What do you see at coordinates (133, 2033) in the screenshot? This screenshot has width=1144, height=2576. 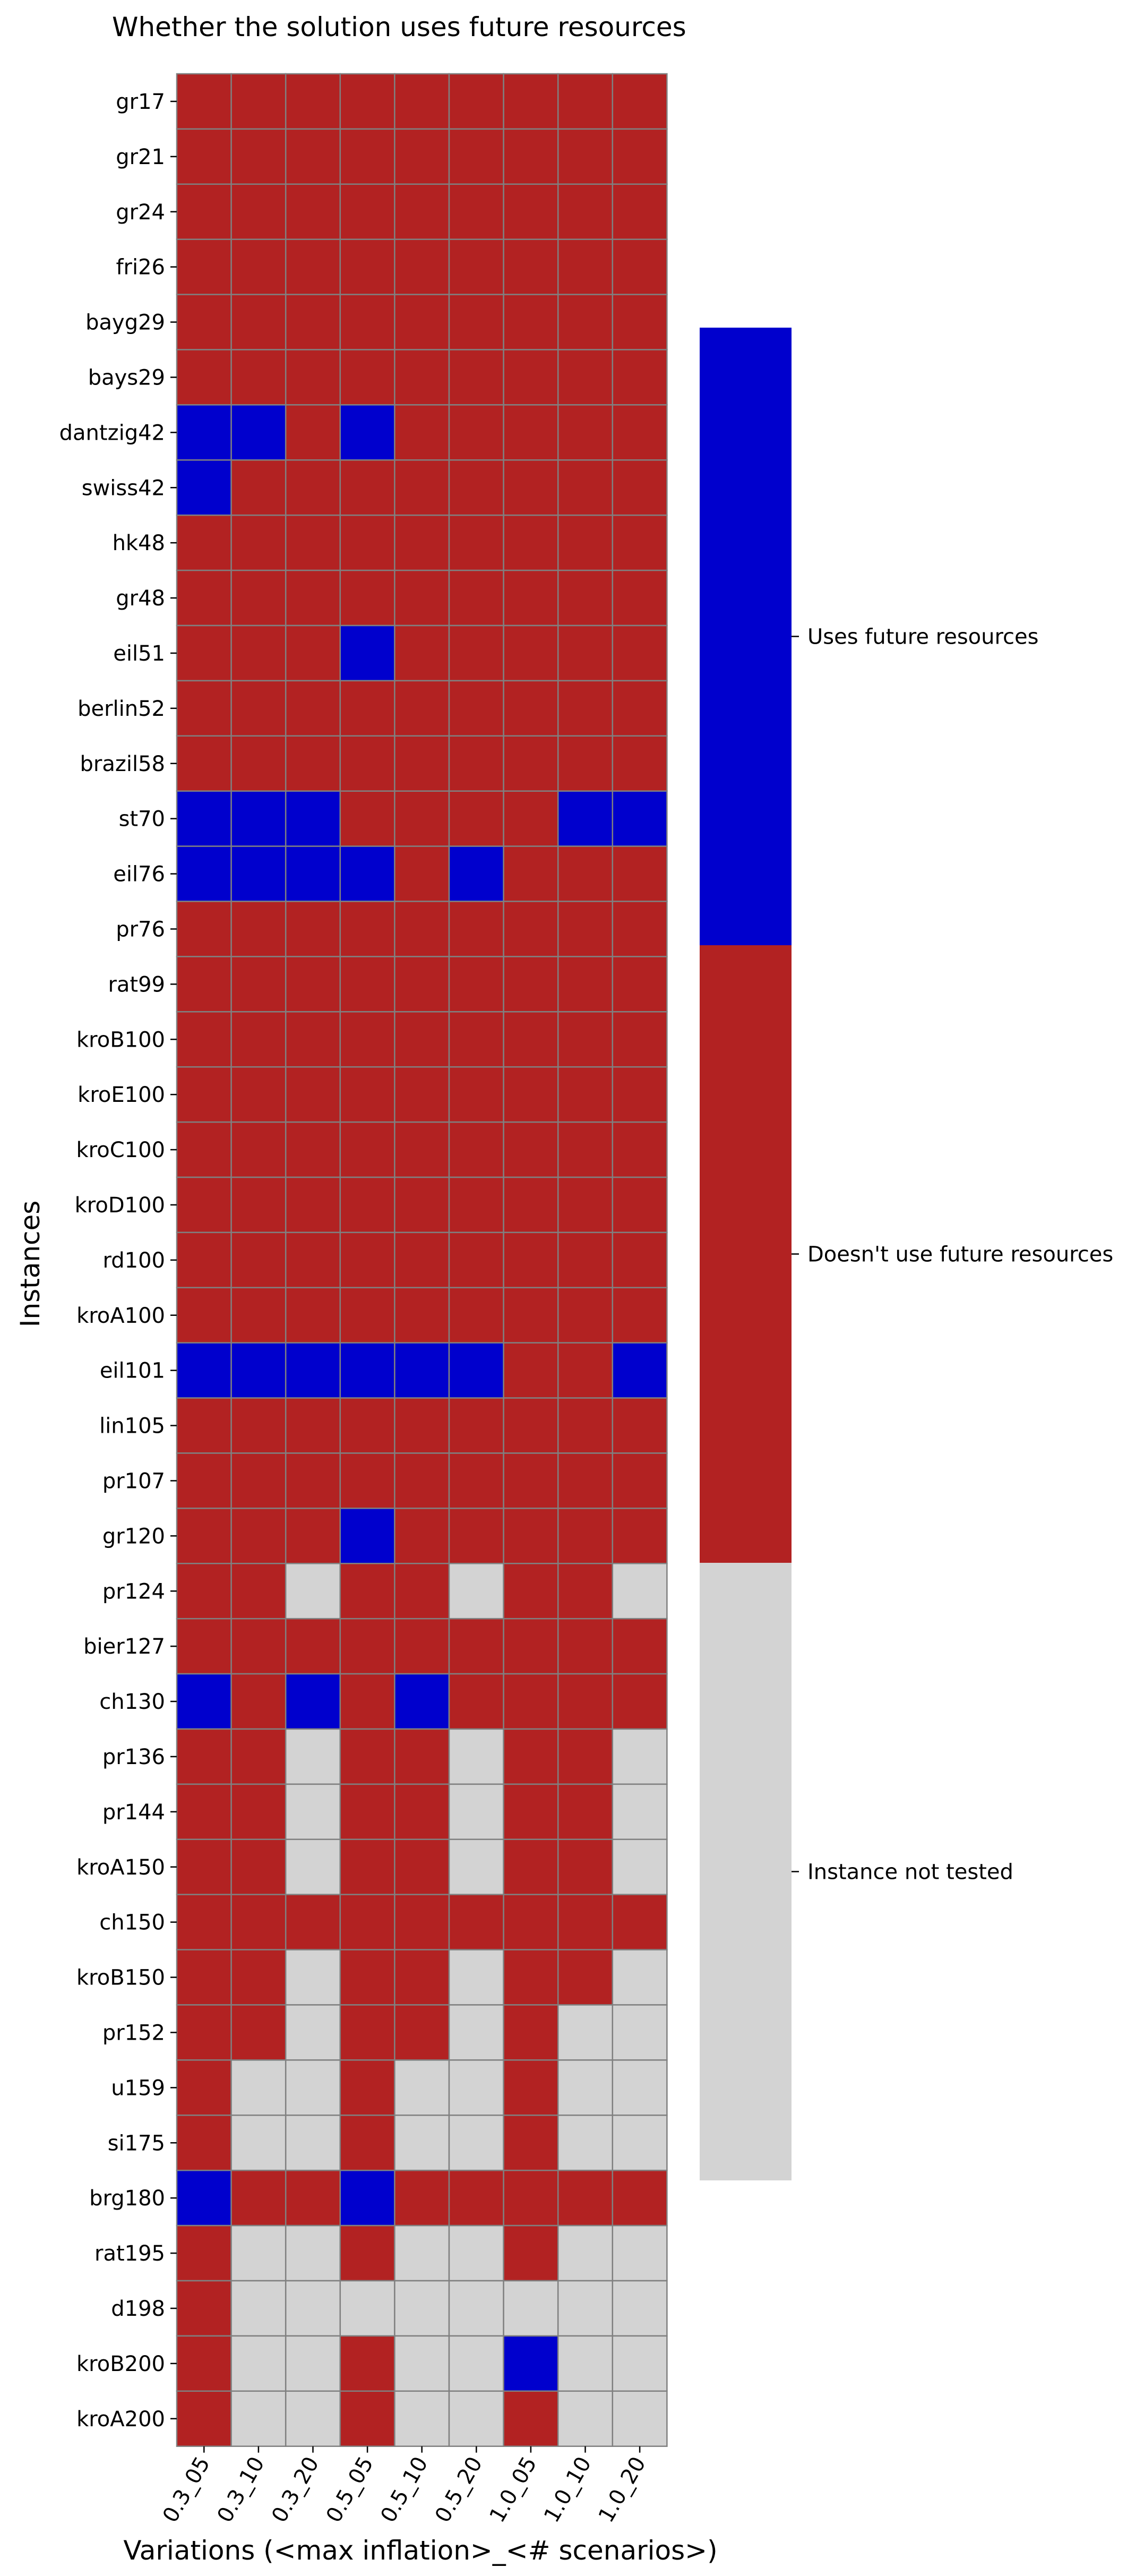 I see `y-tick-label: pr152` at bounding box center [133, 2033].